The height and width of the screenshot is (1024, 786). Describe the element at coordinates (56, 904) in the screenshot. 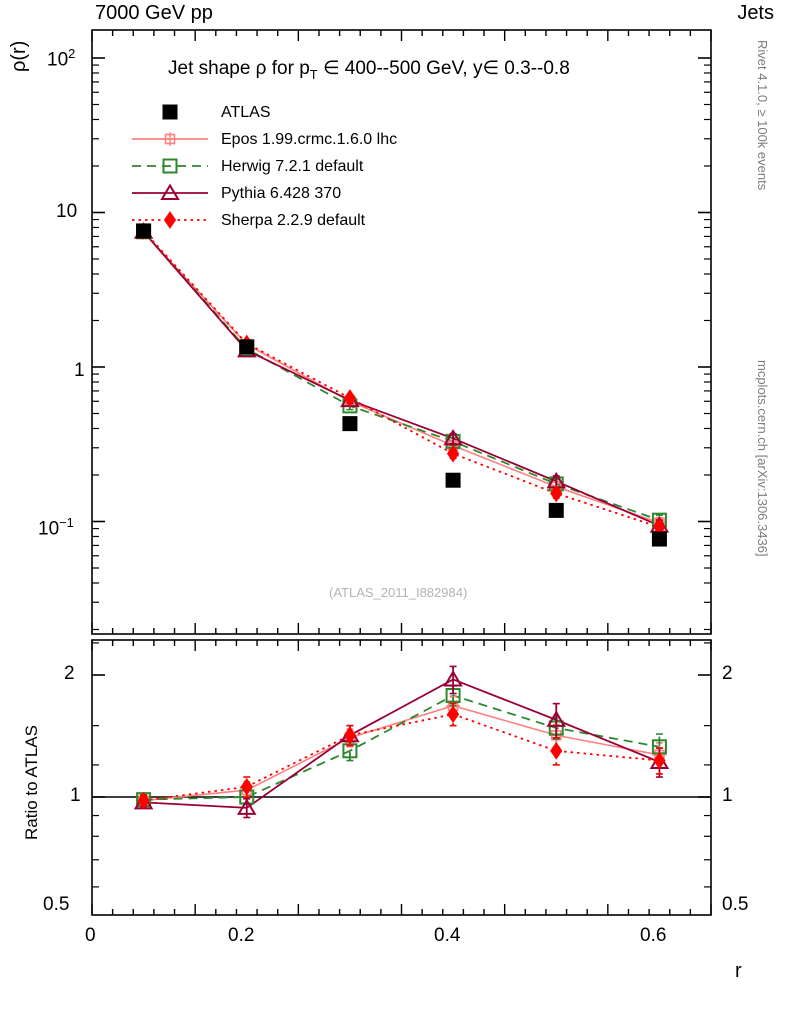

I see `ratio-ytick-05-left: 0.5` at that location.